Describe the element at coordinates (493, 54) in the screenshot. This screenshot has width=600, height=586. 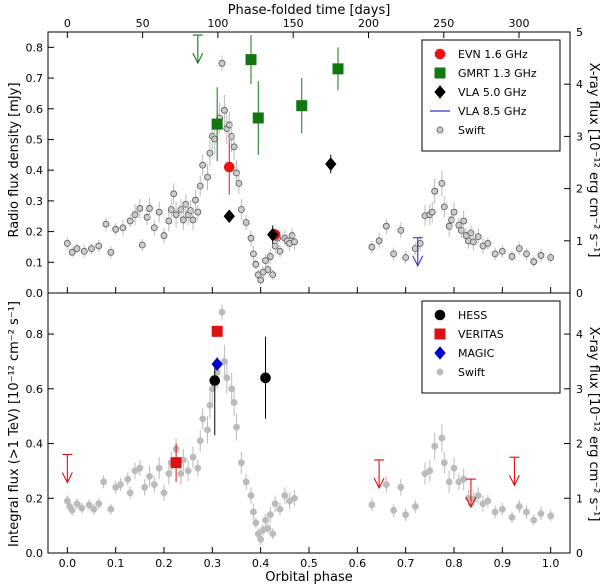
I see `legend-label: EVN 1.6 GHz` at that location.